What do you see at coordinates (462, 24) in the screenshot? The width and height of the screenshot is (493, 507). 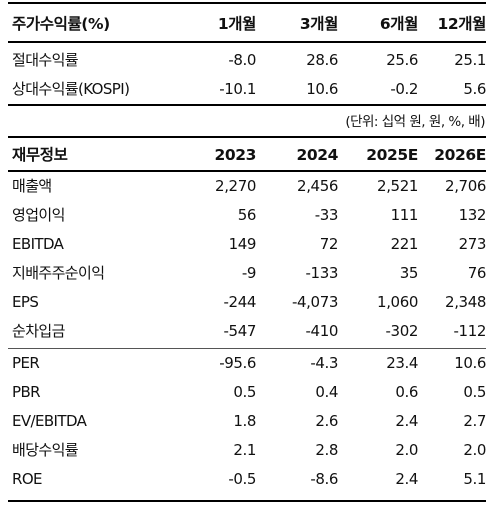 I see `returns-col-12m: 12개월` at bounding box center [462, 24].